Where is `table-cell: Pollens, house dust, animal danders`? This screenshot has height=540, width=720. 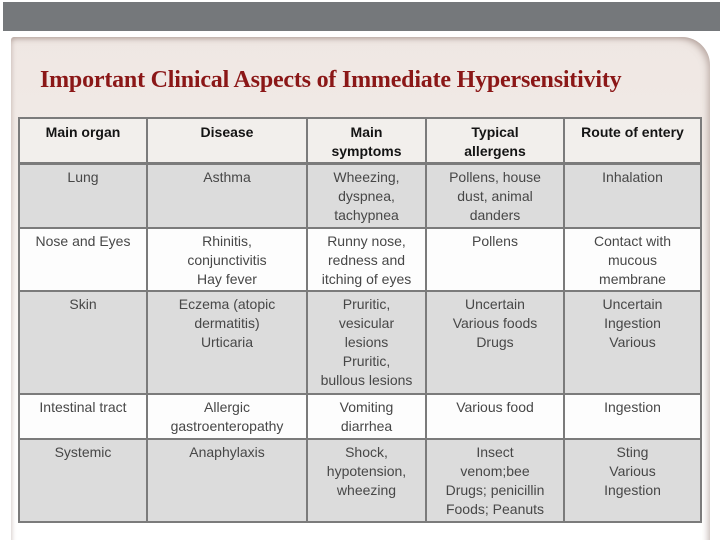
table-cell: Pollens, house dust, animal danders is located at coordinates (495, 195).